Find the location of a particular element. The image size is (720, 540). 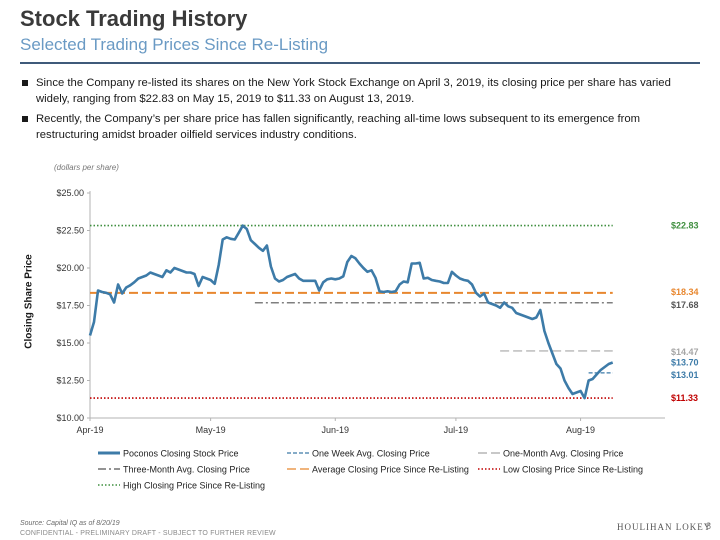

end-label: $17.68 is located at coordinates (685, 305).